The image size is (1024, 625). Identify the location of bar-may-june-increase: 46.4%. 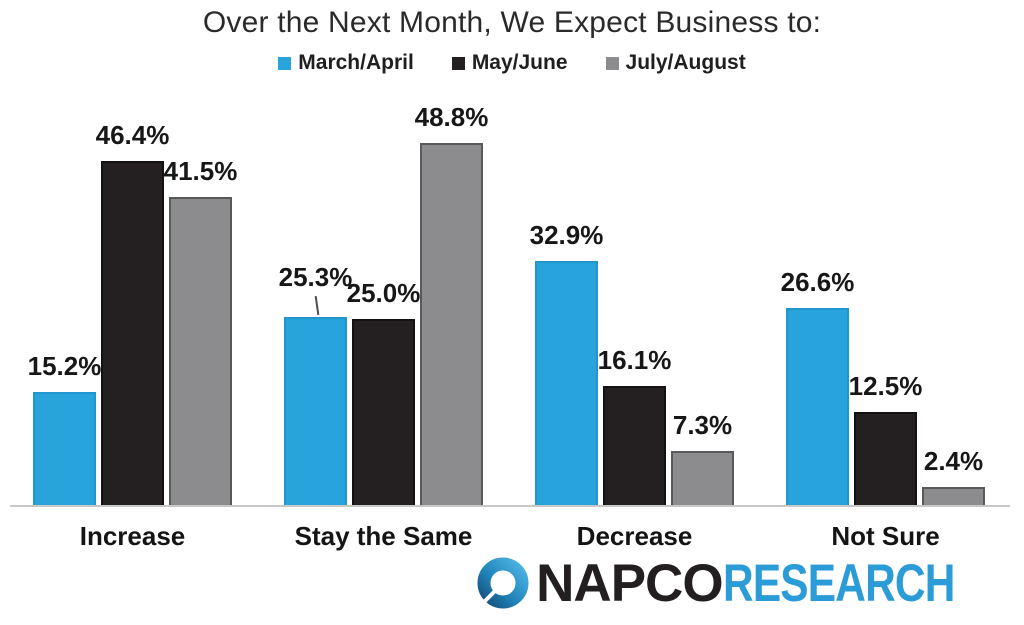
(132, 312).